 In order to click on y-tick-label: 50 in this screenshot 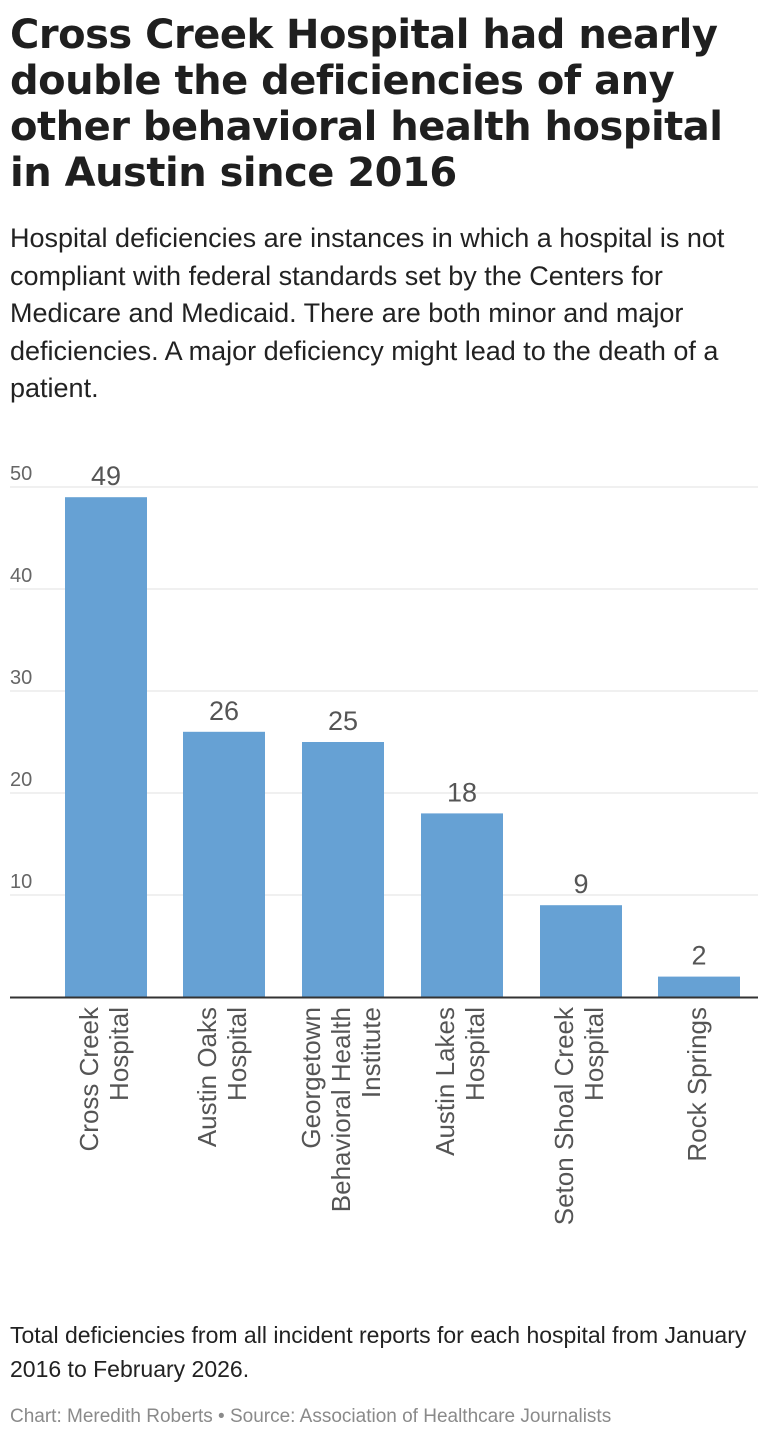, I will do `click(21, 474)`.